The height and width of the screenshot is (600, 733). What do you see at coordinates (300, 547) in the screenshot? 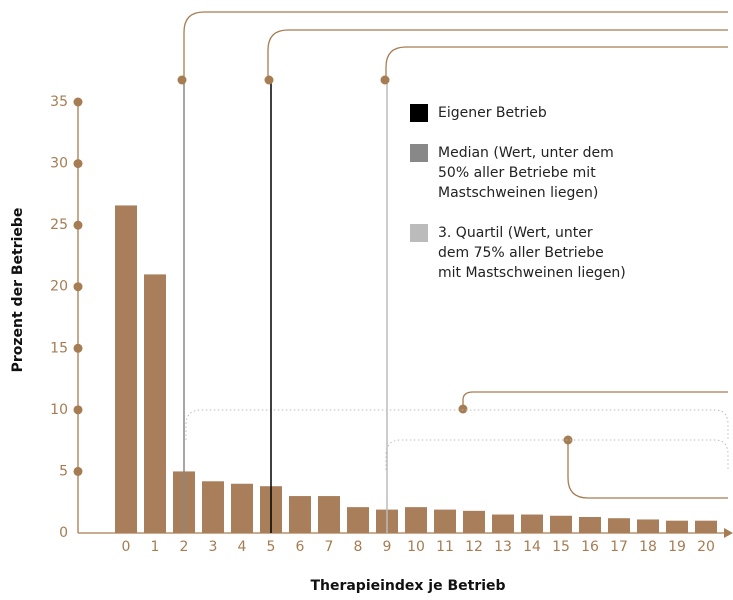
I see `x-tick-label: 6` at bounding box center [300, 547].